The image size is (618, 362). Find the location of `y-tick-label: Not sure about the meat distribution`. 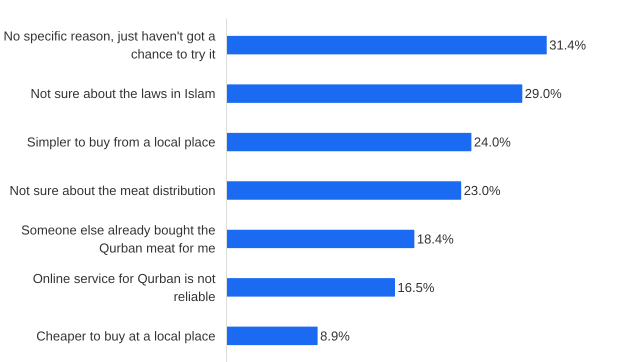

y-tick-label: Not sure about the meat distribution is located at coordinates (113, 190).